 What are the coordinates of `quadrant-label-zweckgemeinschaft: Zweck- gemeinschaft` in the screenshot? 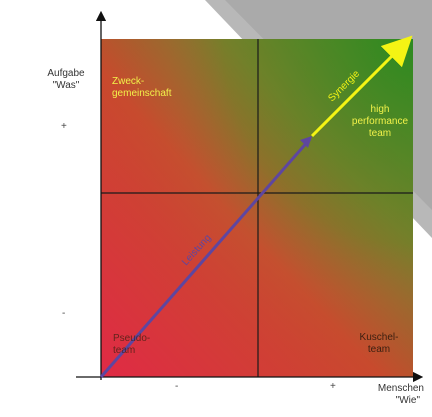 It's located at (141, 88).